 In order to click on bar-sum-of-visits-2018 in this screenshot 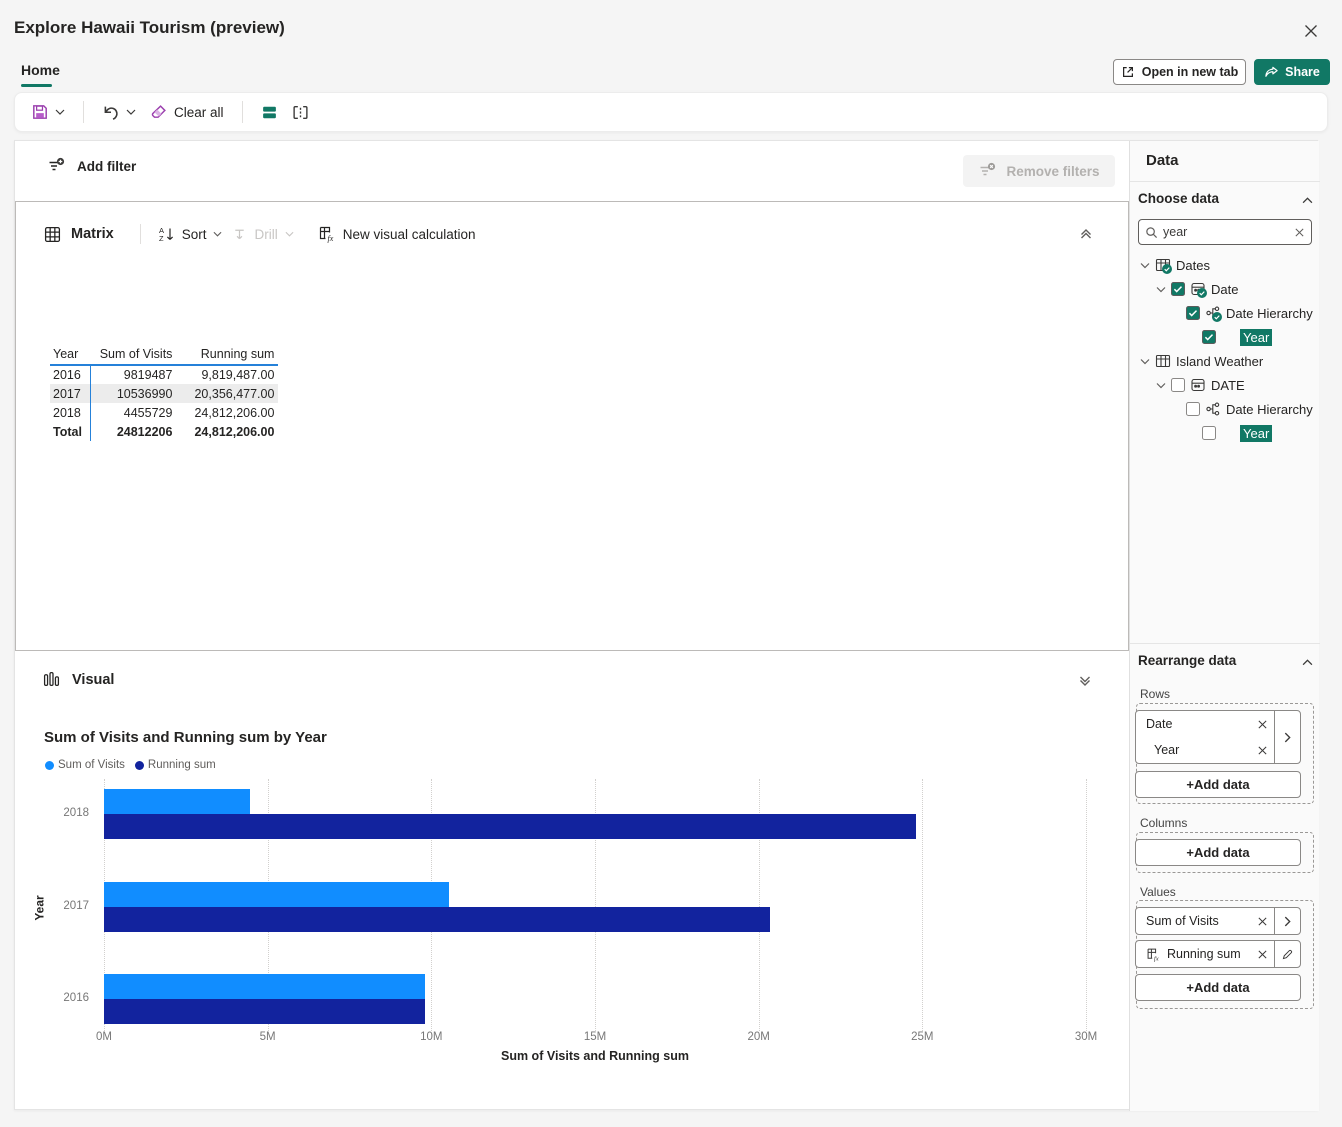, I will do `click(177, 801)`.